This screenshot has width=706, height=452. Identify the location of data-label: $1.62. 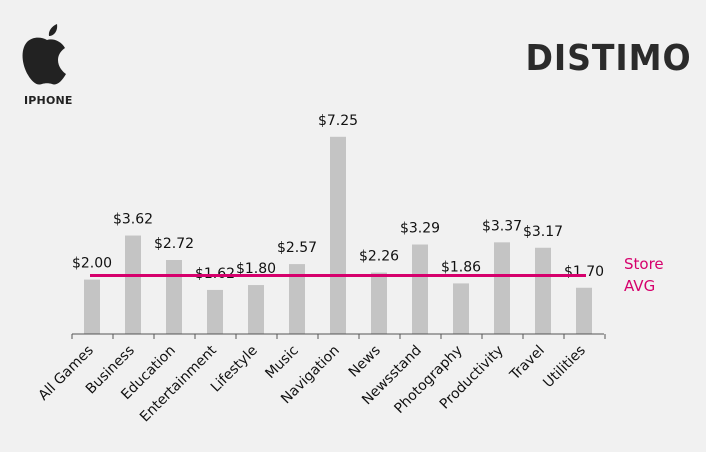
(215, 274).